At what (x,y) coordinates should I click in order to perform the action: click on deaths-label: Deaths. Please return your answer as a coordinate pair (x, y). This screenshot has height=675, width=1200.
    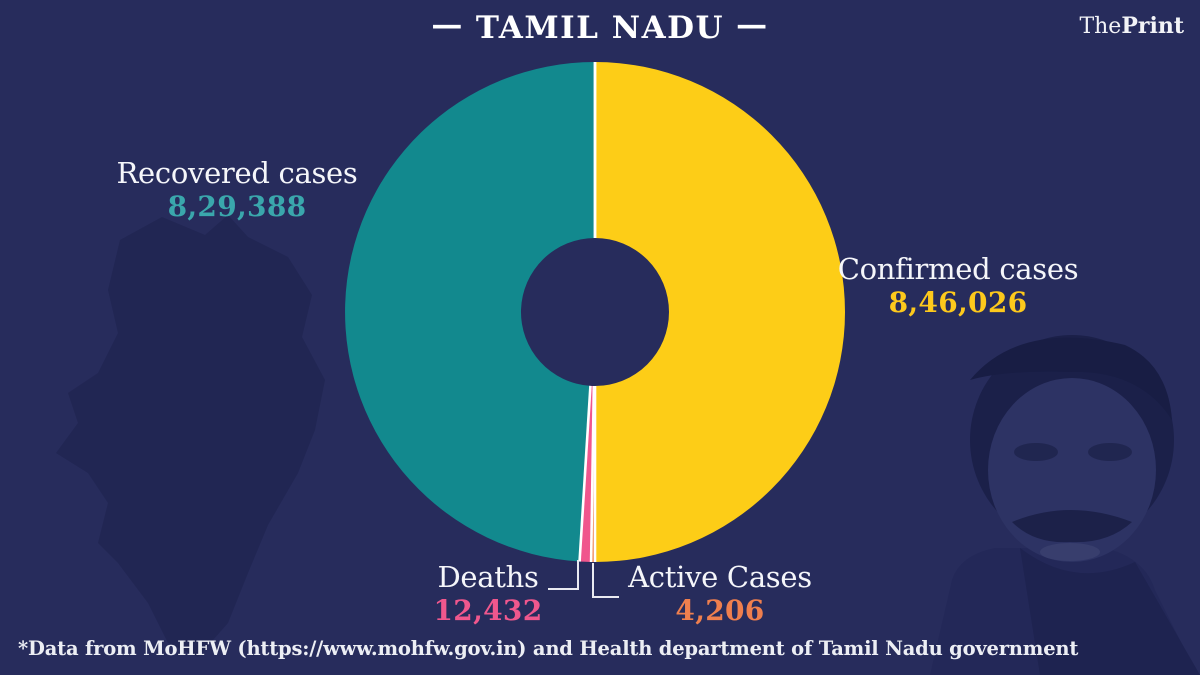
    Looking at the image, I should click on (488, 577).